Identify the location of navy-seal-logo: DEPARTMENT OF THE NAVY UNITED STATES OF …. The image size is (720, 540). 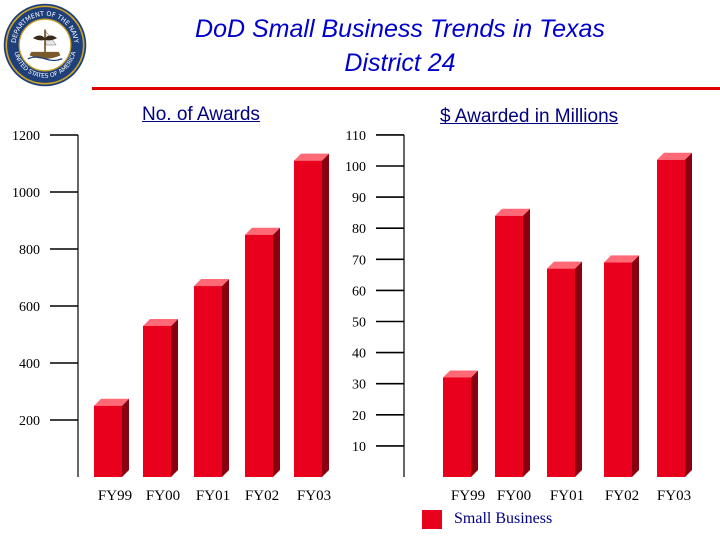
(45, 45).